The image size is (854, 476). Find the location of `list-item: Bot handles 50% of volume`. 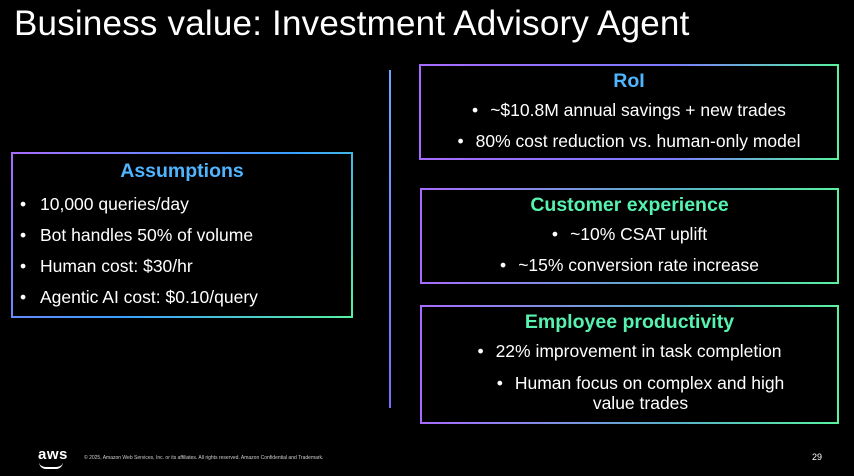

list-item: Bot handles 50% of volume is located at coordinates (182, 235).